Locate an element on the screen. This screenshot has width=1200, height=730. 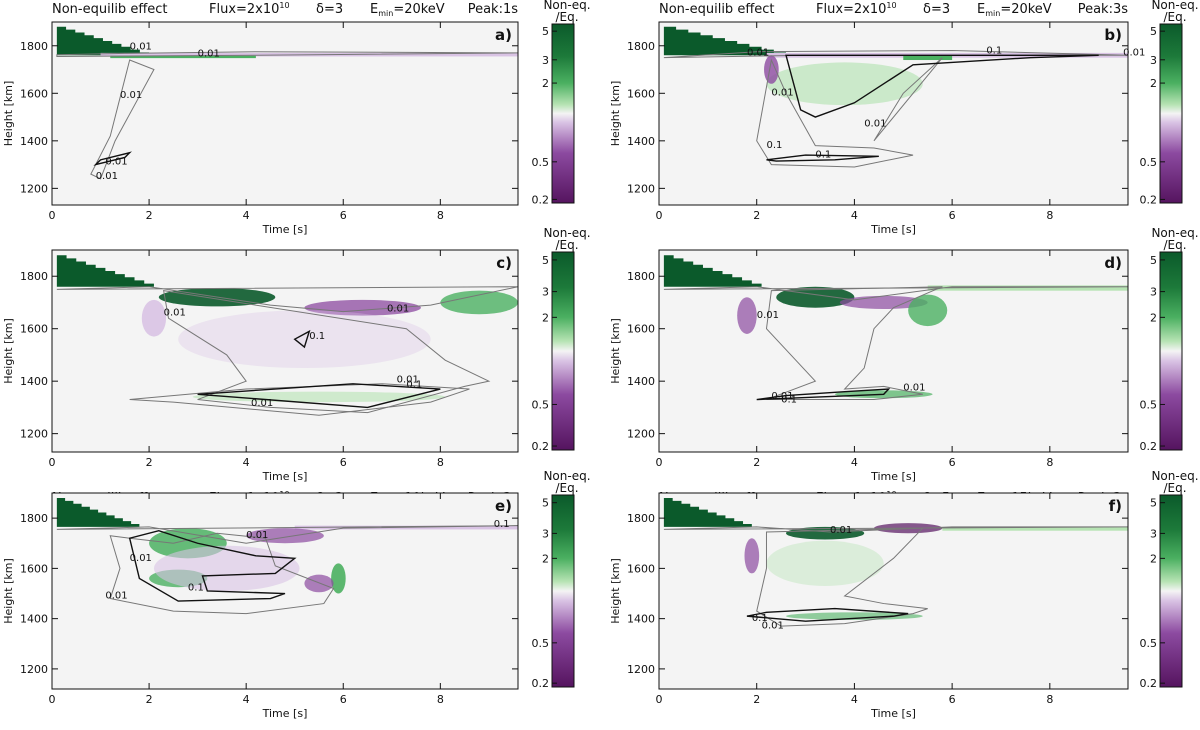
panel-tag: a) is located at coordinates (503, 35).